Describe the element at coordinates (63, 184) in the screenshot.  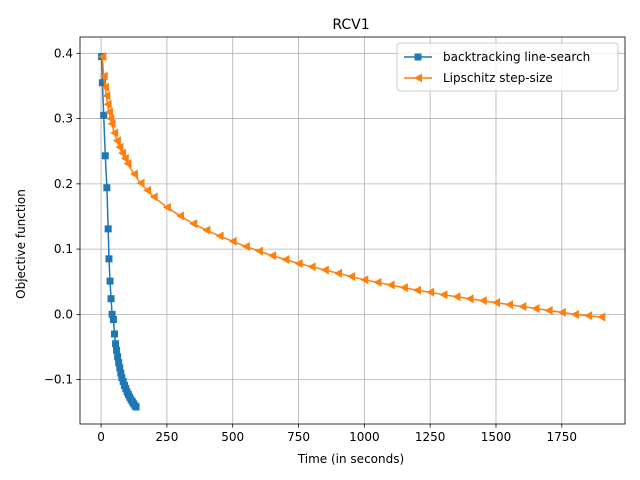
I see `y-tick-label: 0.2` at that location.